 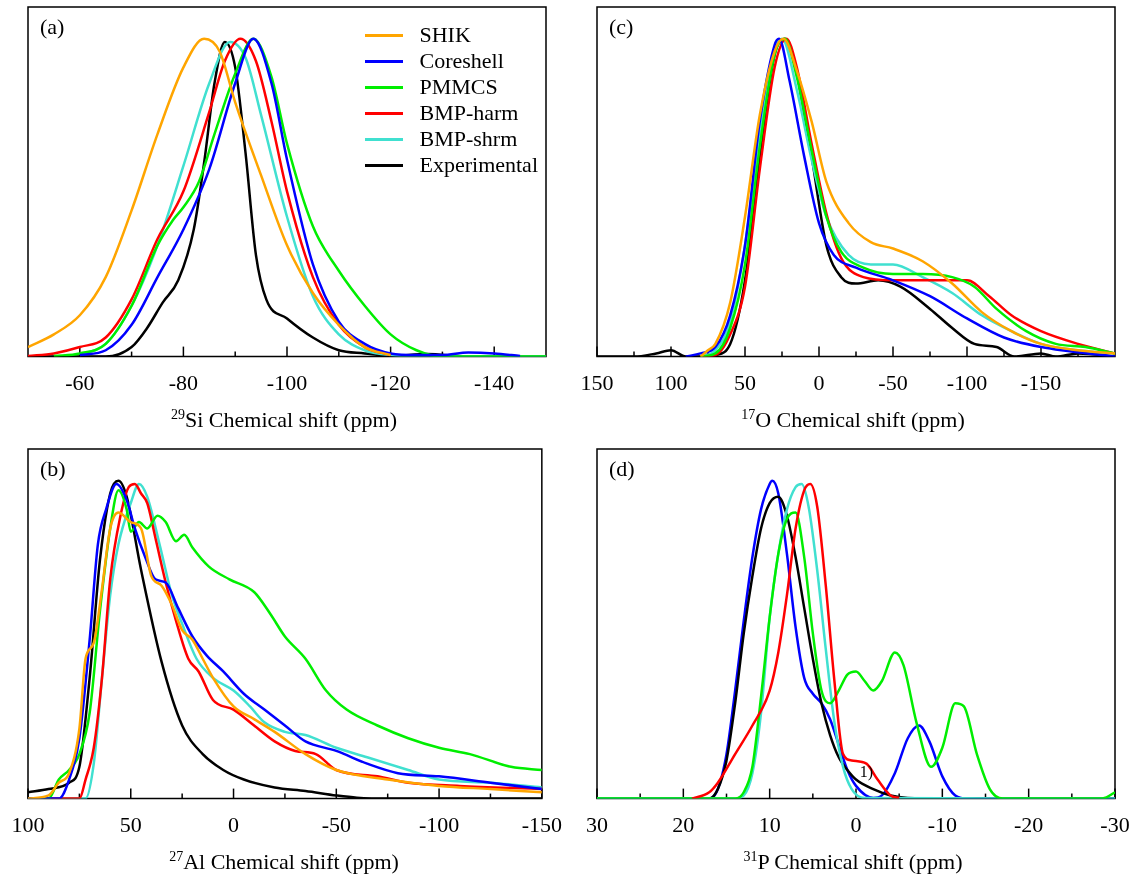 I want to click on chart-title: (d), so click(x=622, y=468).